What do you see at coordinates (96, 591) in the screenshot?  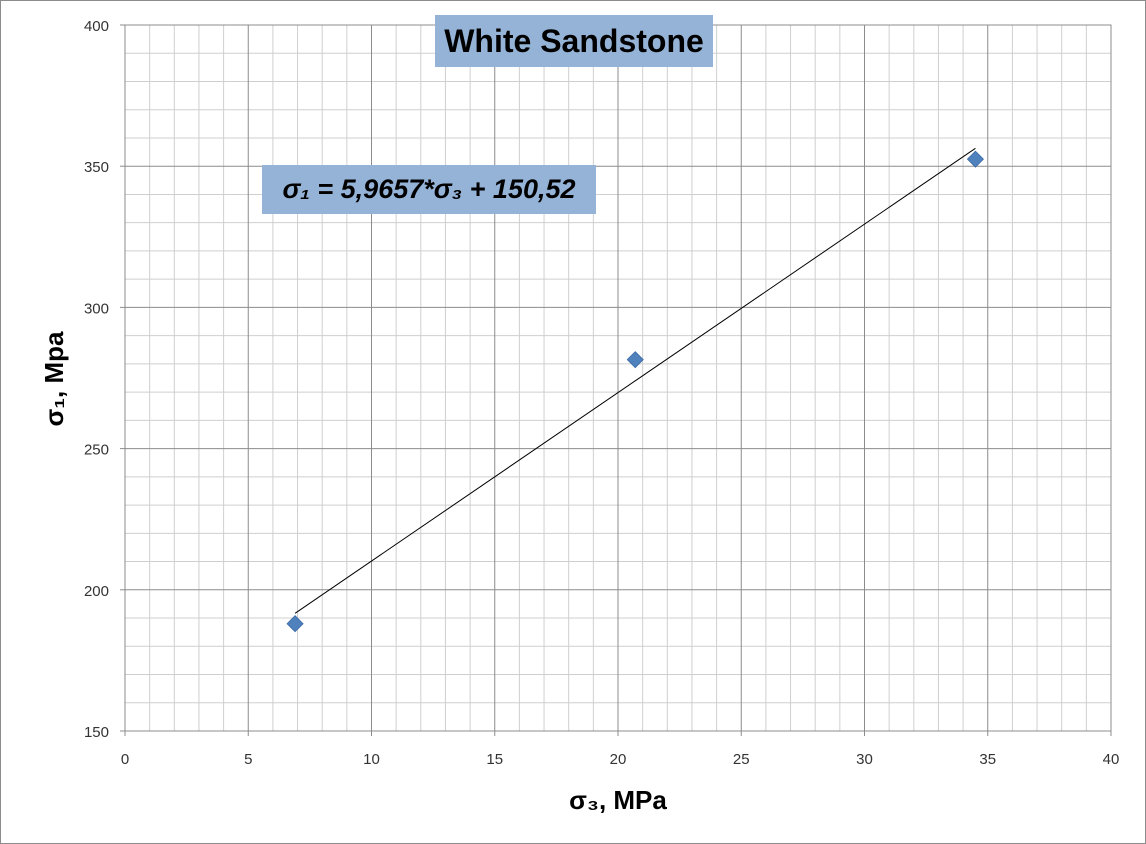 I see `y-tick-label: 200` at bounding box center [96, 591].